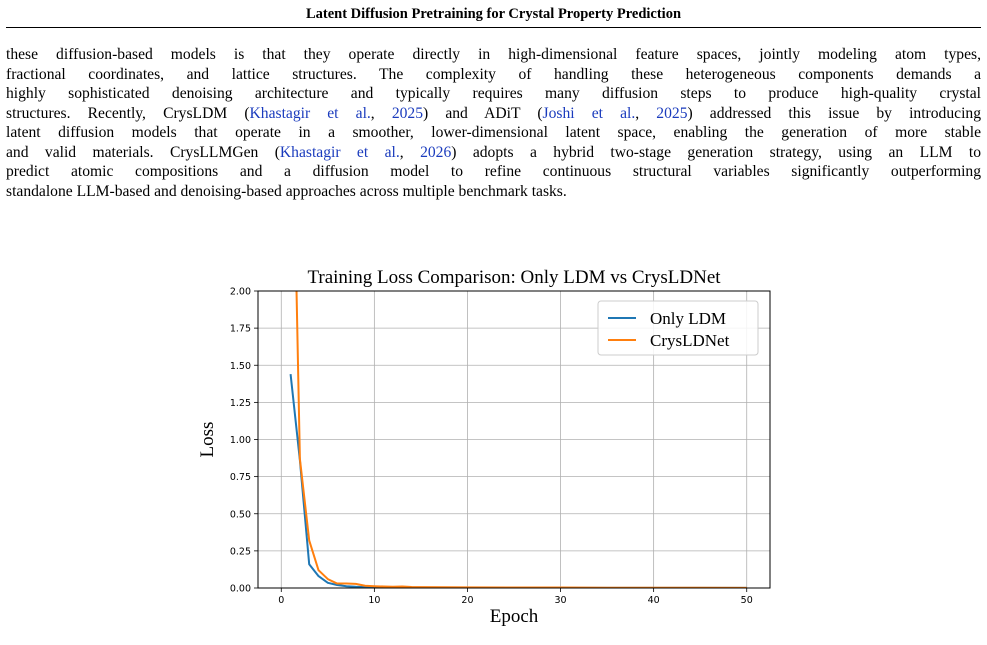 This screenshot has width=987, height=645. Describe the element at coordinates (467, 600) in the screenshot. I see `x-tick-label: 20` at that location.